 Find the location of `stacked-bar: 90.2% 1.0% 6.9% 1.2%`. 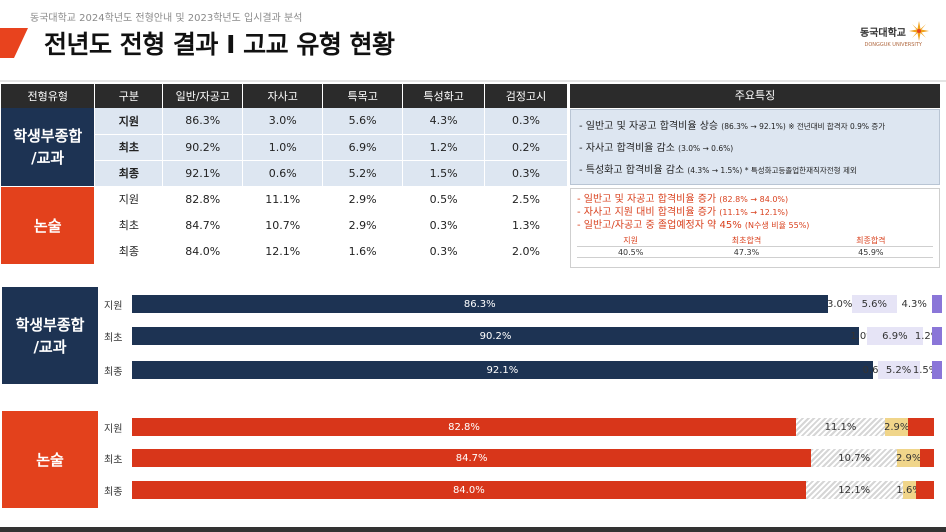

stacked-bar: 90.2% 1.0% 6.9% 1.2% is located at coordinates (537, 336).